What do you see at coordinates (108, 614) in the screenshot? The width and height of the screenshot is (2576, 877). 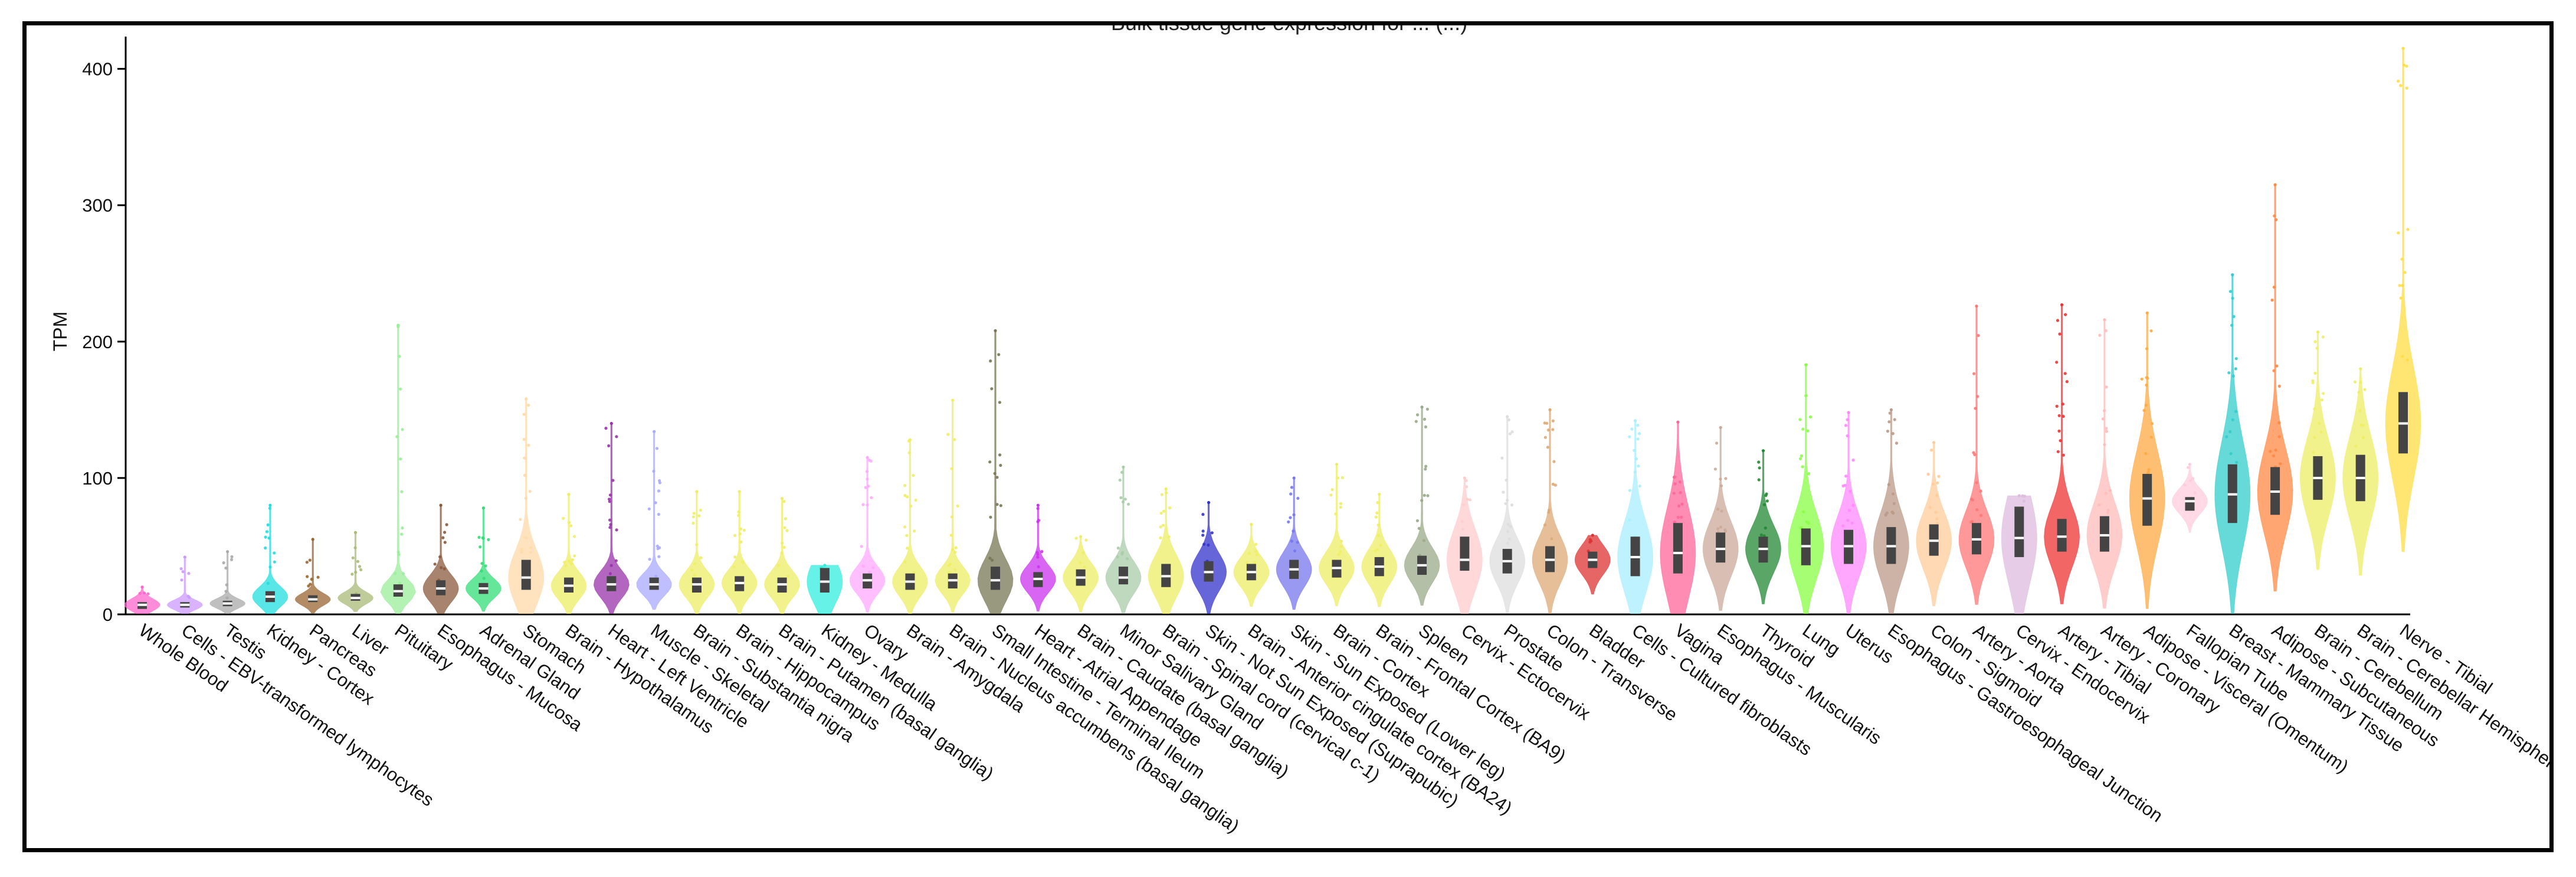 I see `y-tick-label: 0` at bounding box center [108, 614].